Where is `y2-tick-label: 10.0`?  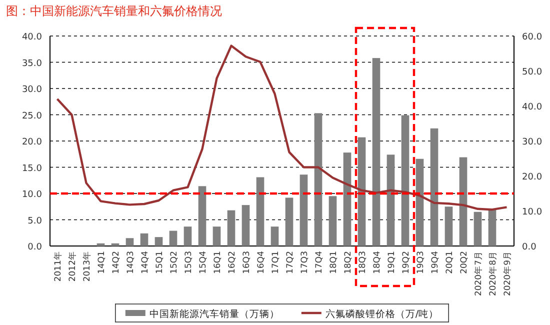 y2-tick-label: 10.0 is located at coordinates (532, 213).